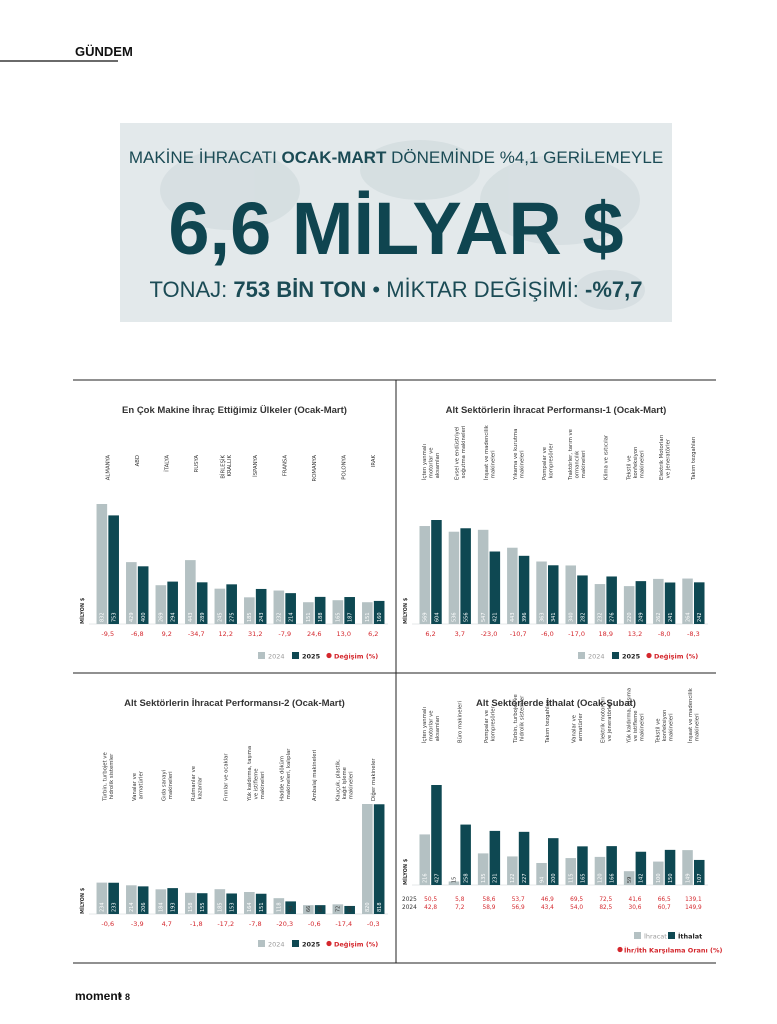 The image size is (777, 1024). What do you see at coordinates (542, 880) in the screenshot?
I see `value-label: 94` at bounding box center [542, 880].